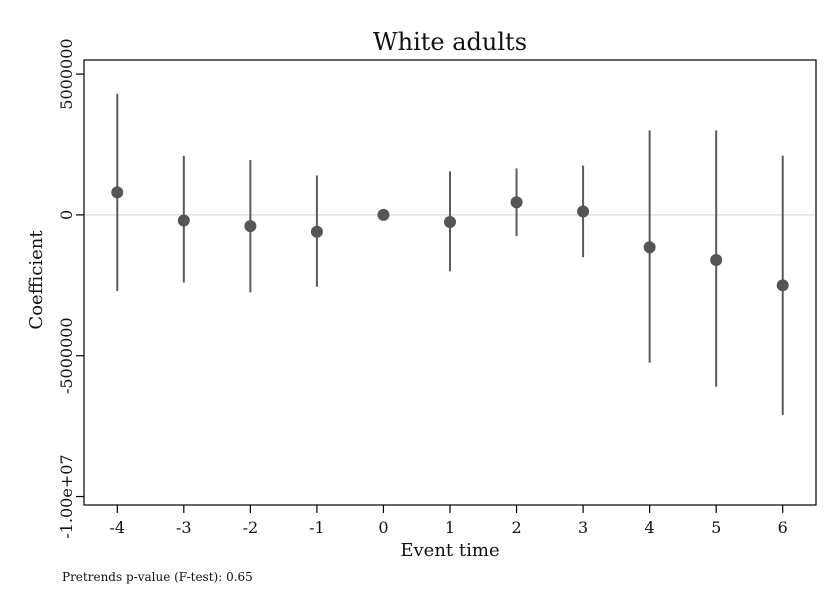 The image size is (839, 610). Describe the element at coordinates (184, 527) in the screenshot. I see `x-tick-label: -3` at that location.